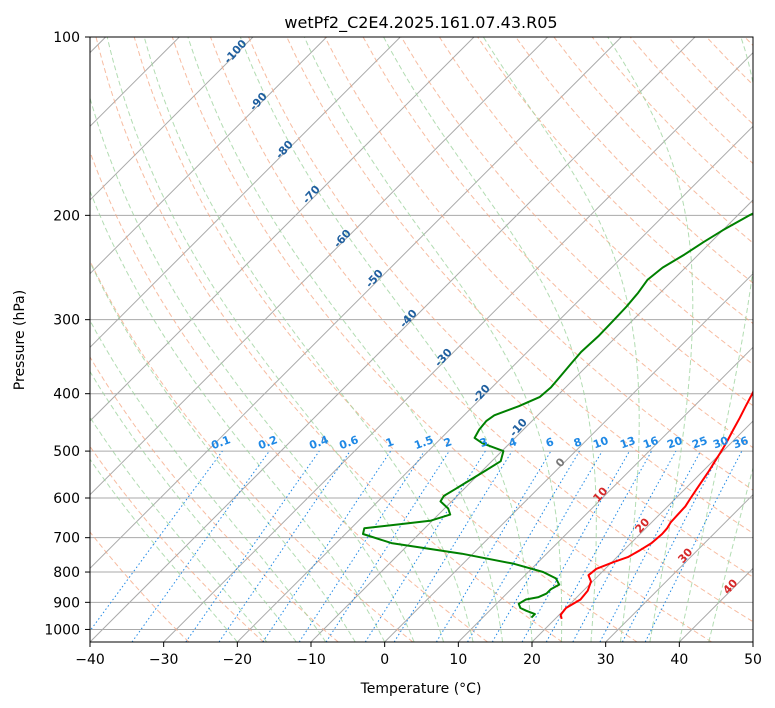  I want to click on mixing-ratio-label: 30, so click(720, 443).